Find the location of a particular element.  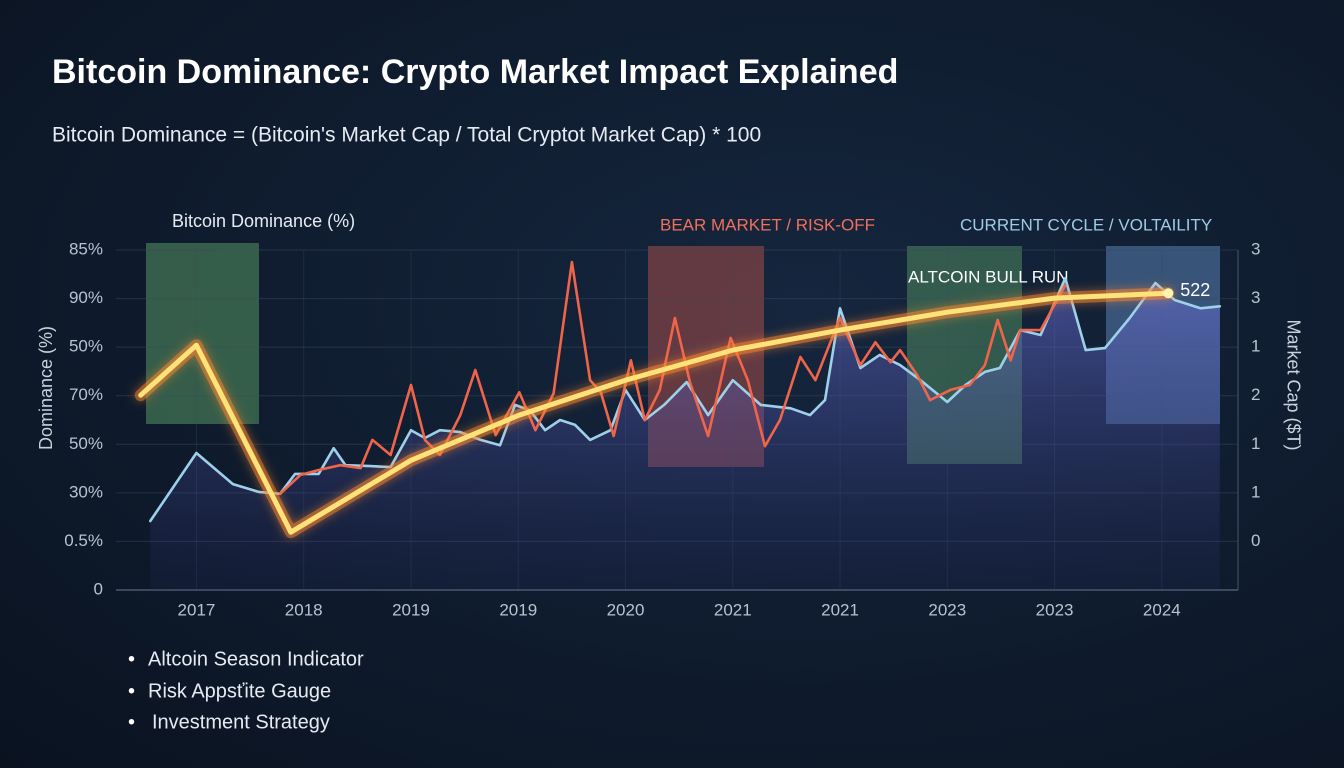

y-tick-label: 0.5% is located at coordinates (83, 540).